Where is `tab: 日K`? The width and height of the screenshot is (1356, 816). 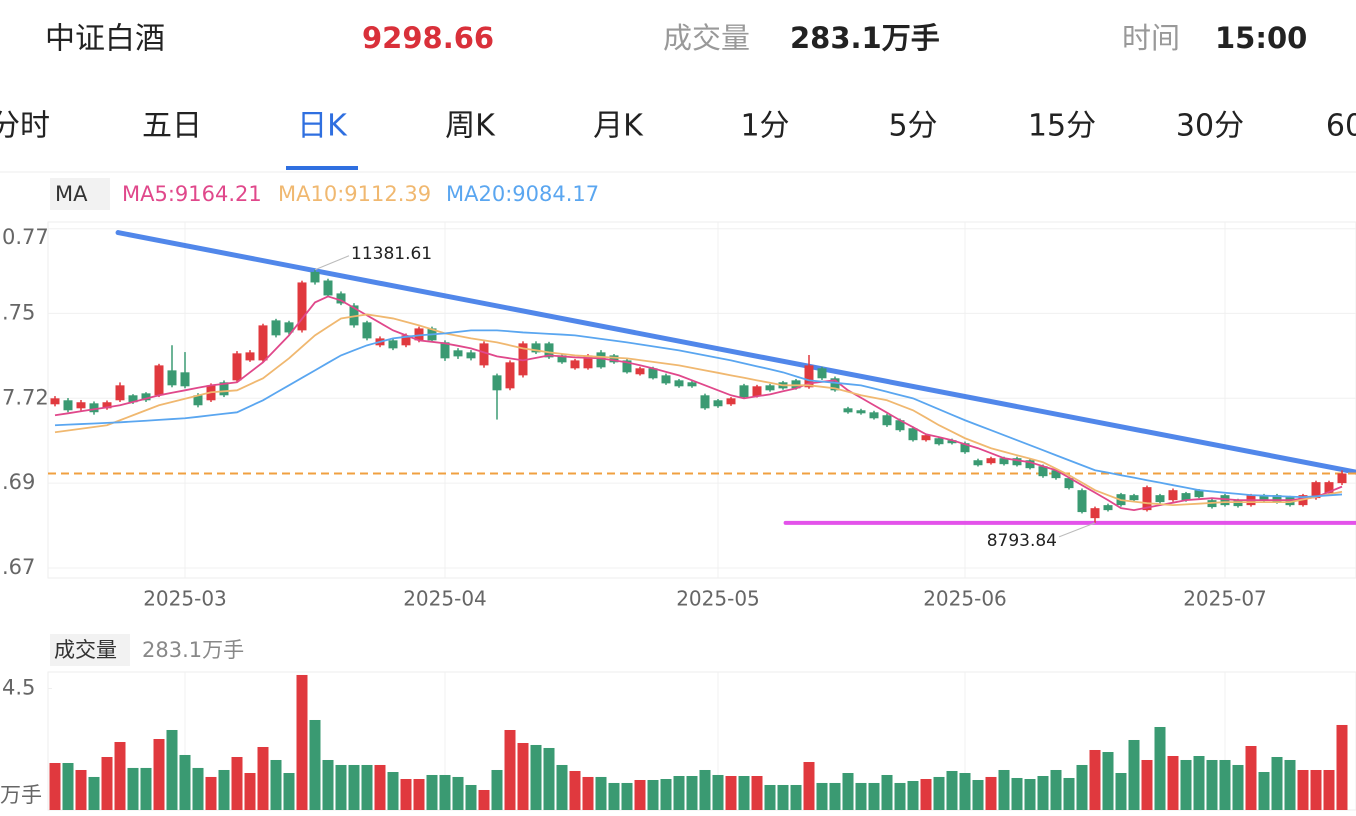 tab: 日K is located at coordinates (322, 126).